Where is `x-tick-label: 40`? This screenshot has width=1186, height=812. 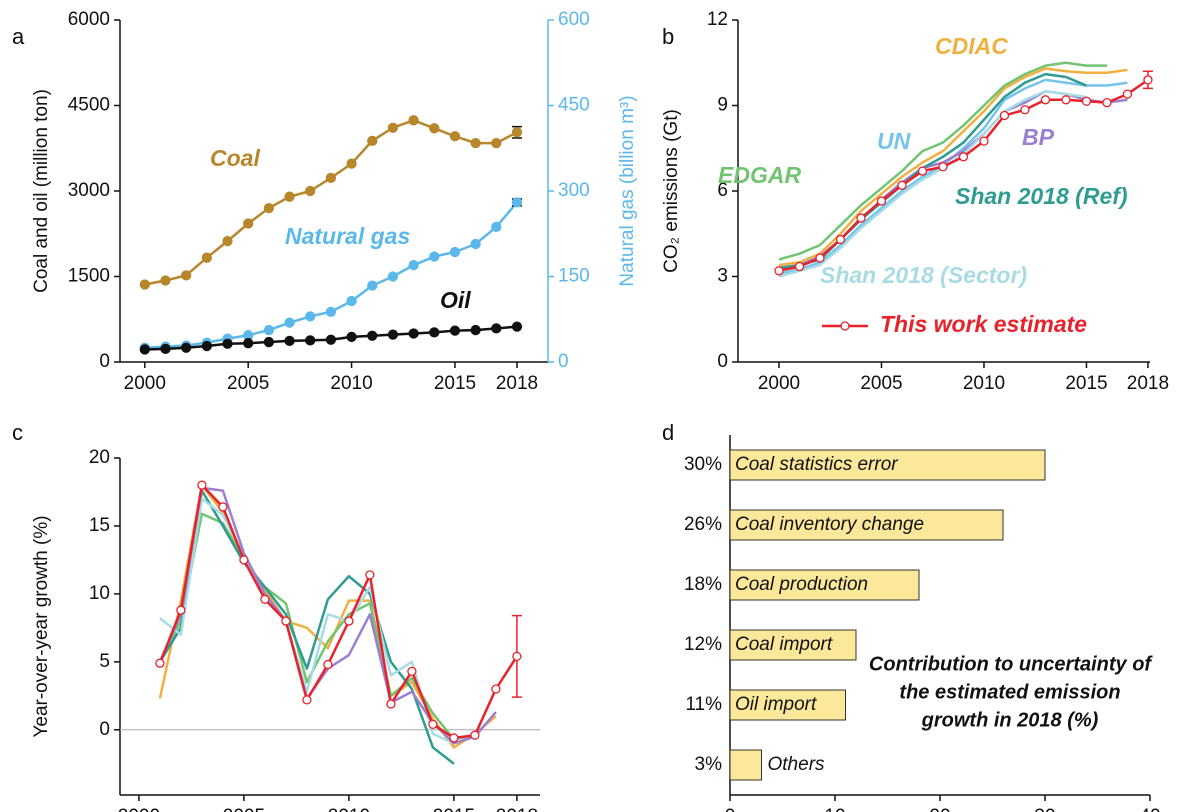 x-tick-label: 40 is located at coordinates (1149, 809).